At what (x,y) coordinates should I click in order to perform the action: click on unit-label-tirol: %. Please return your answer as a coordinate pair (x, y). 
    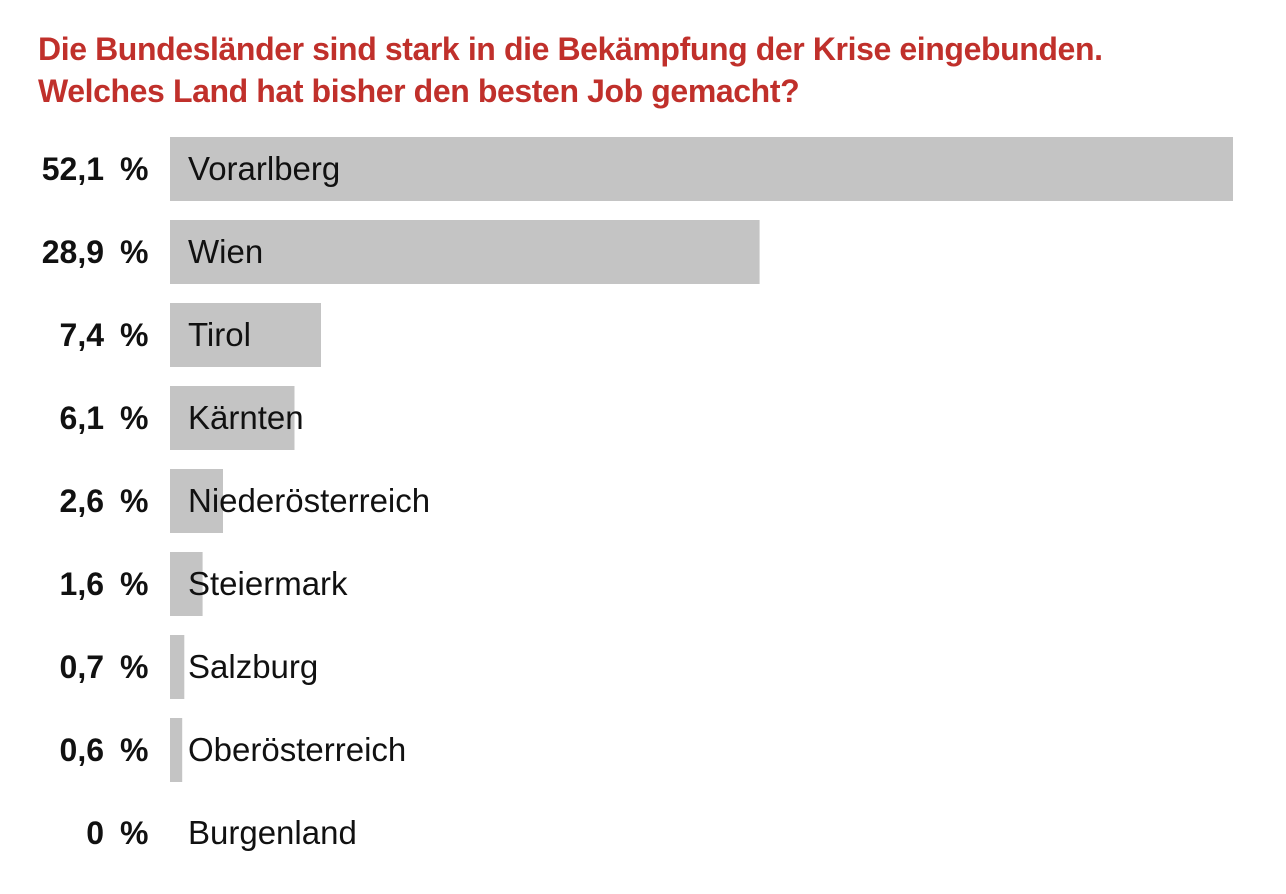
    Looking at the image, I should click on (134, 335).